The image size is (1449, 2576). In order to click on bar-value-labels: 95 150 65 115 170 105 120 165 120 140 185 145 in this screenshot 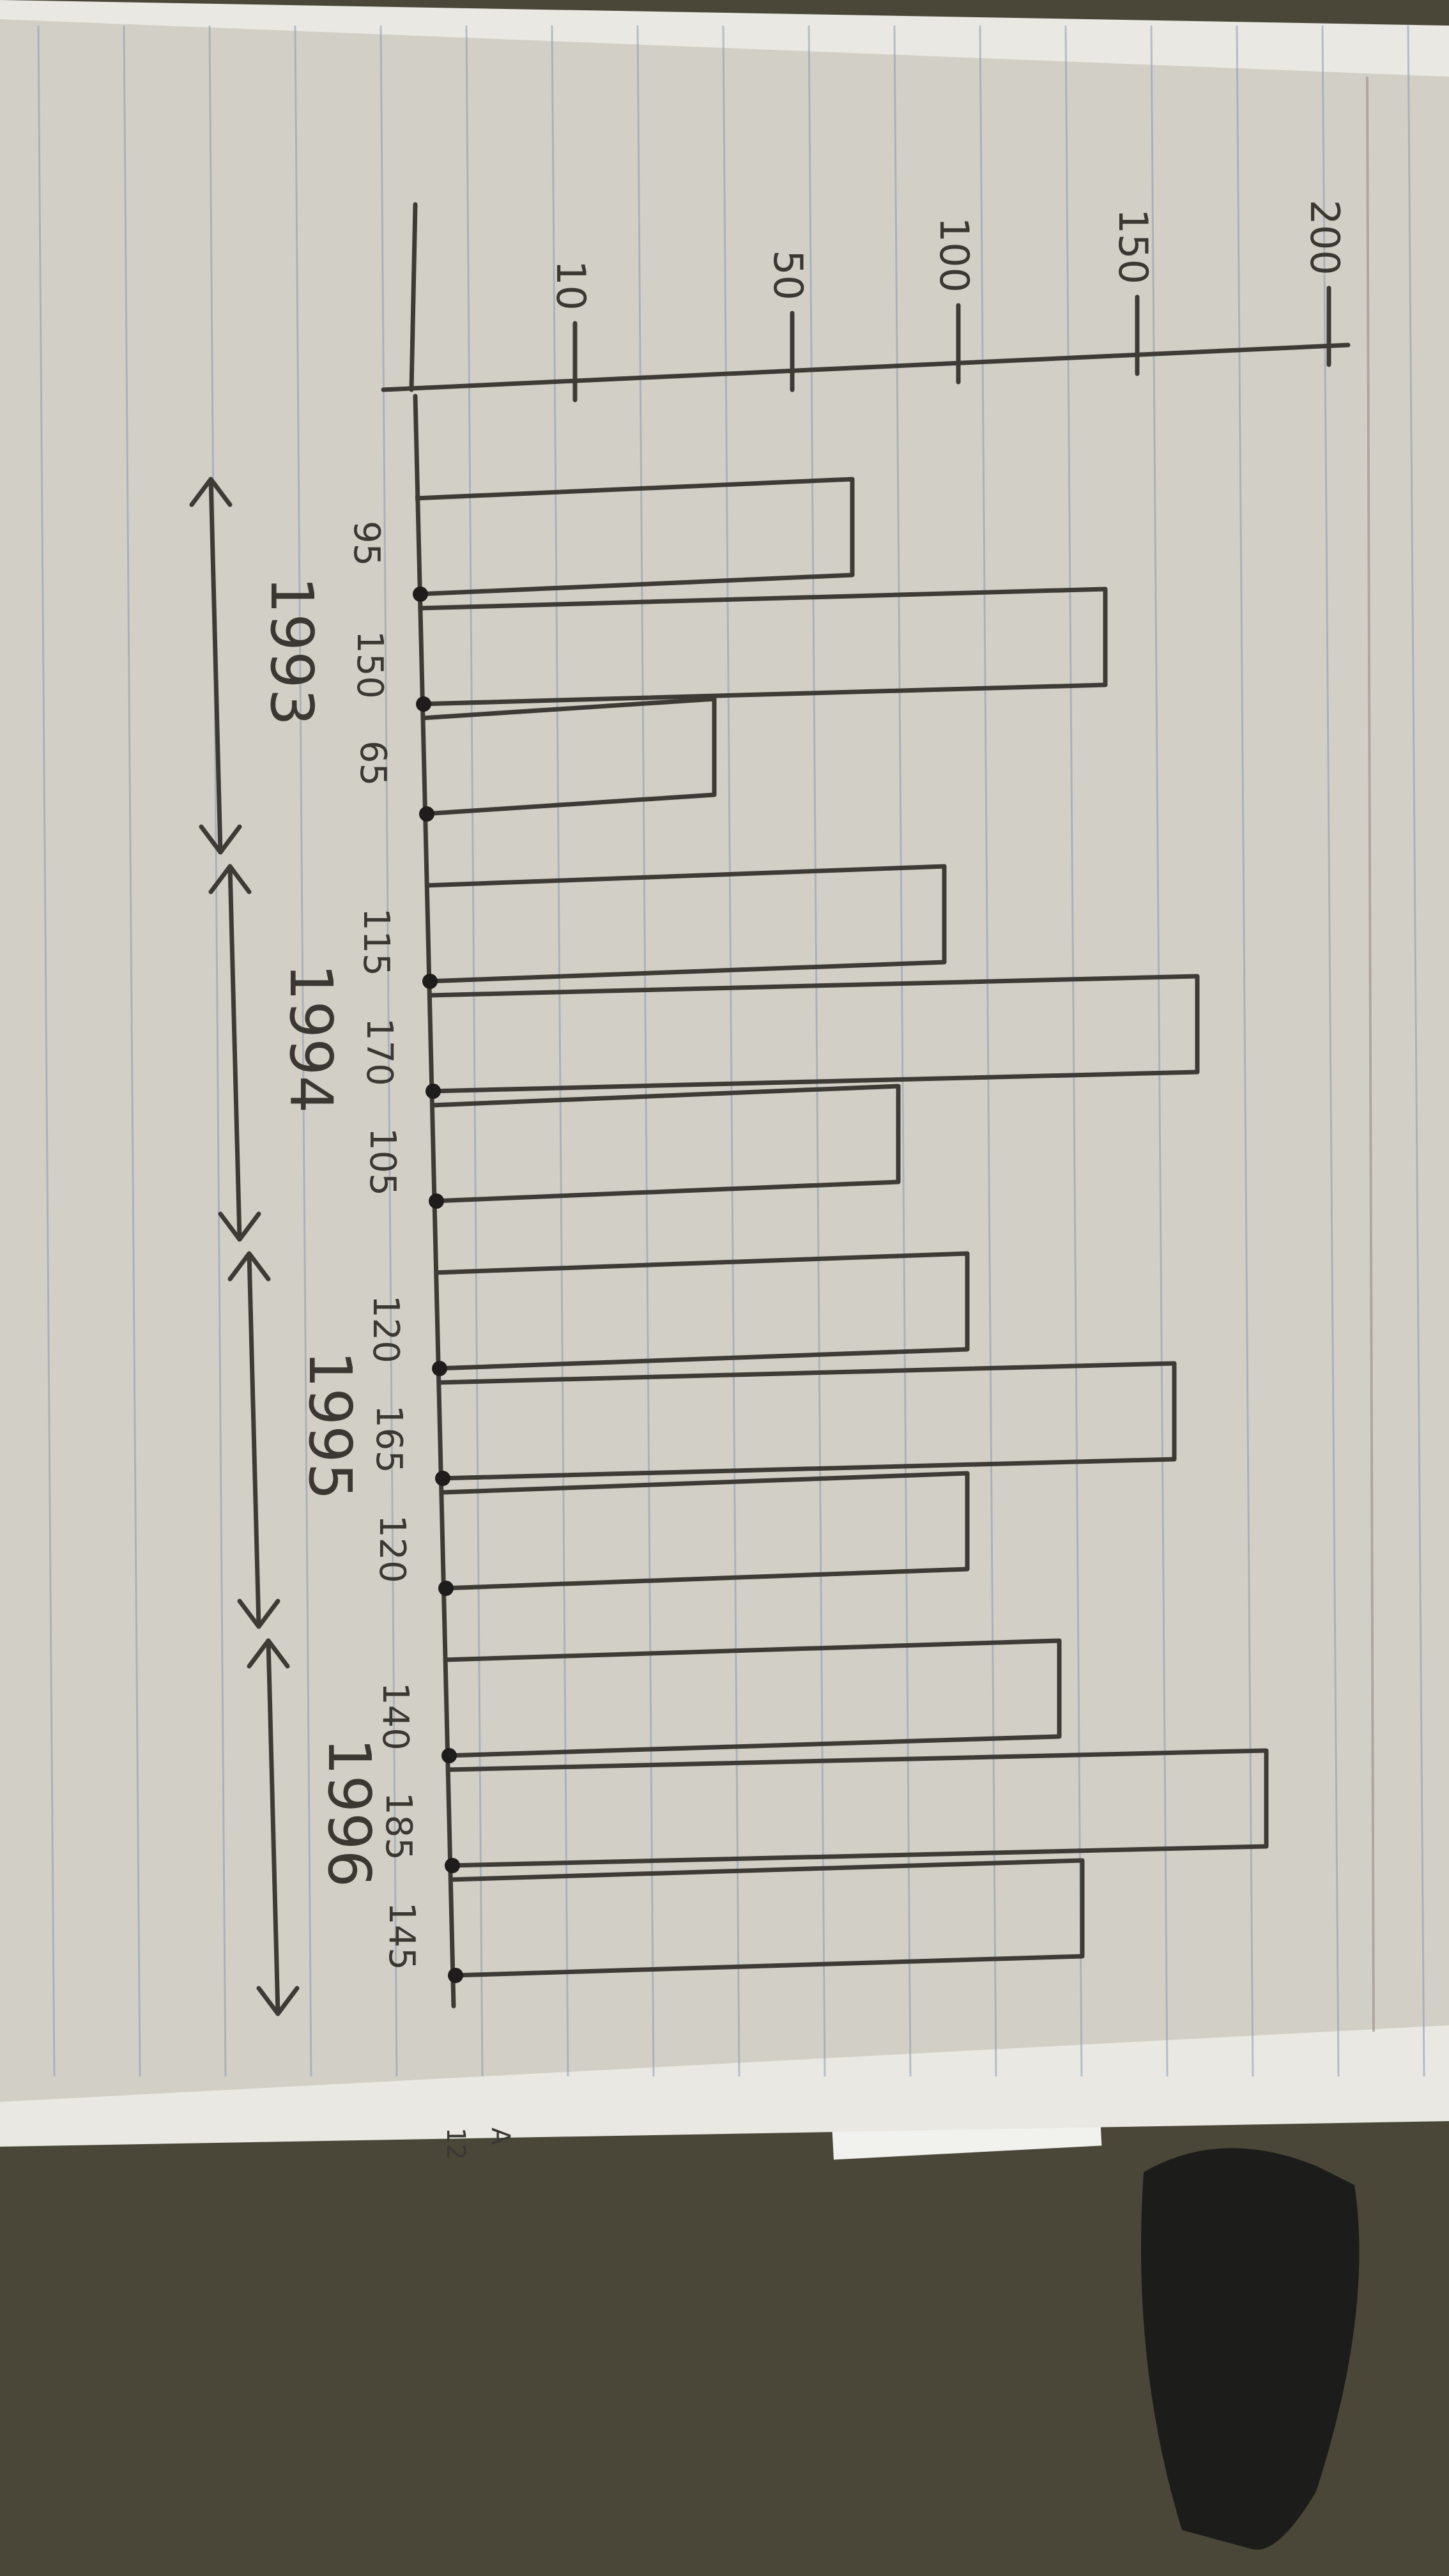, I will do `click(384, 1245)`.